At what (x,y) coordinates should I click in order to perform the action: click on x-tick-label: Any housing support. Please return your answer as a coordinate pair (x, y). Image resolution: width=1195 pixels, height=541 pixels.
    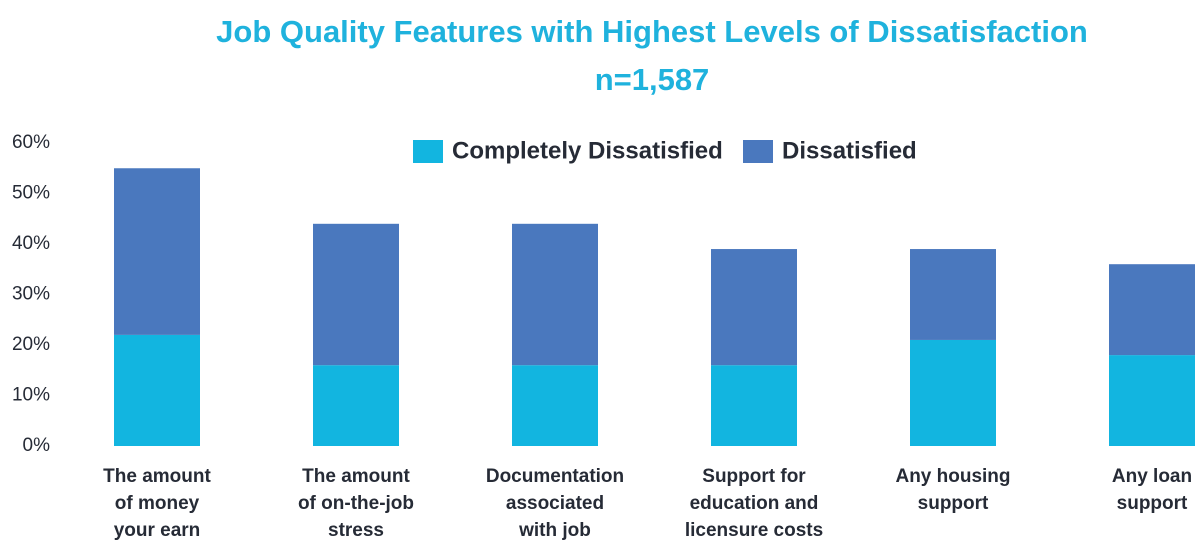
    Looking at the image, I should click on (952, 490).